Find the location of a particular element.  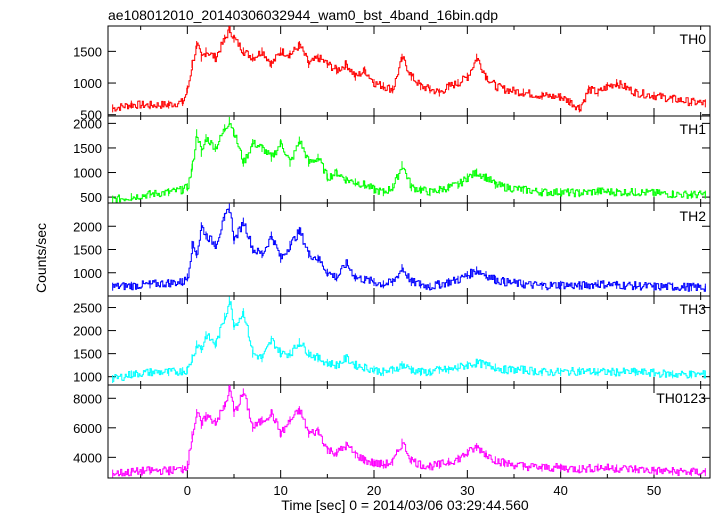

panel-label: TH1 is located at coordinates (693, 129).